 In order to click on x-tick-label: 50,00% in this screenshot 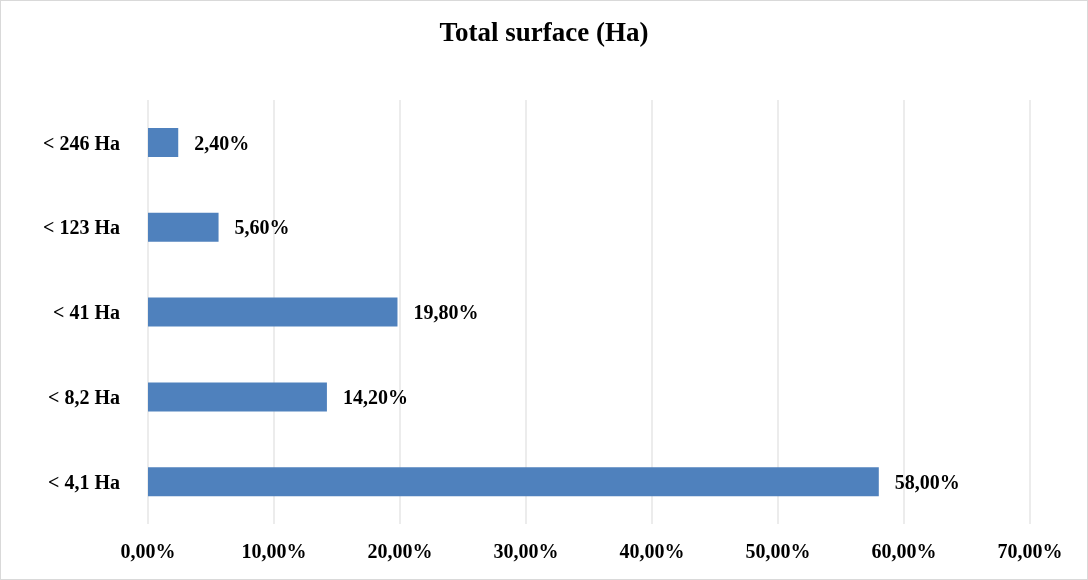, I will do `click(778, 551)`.